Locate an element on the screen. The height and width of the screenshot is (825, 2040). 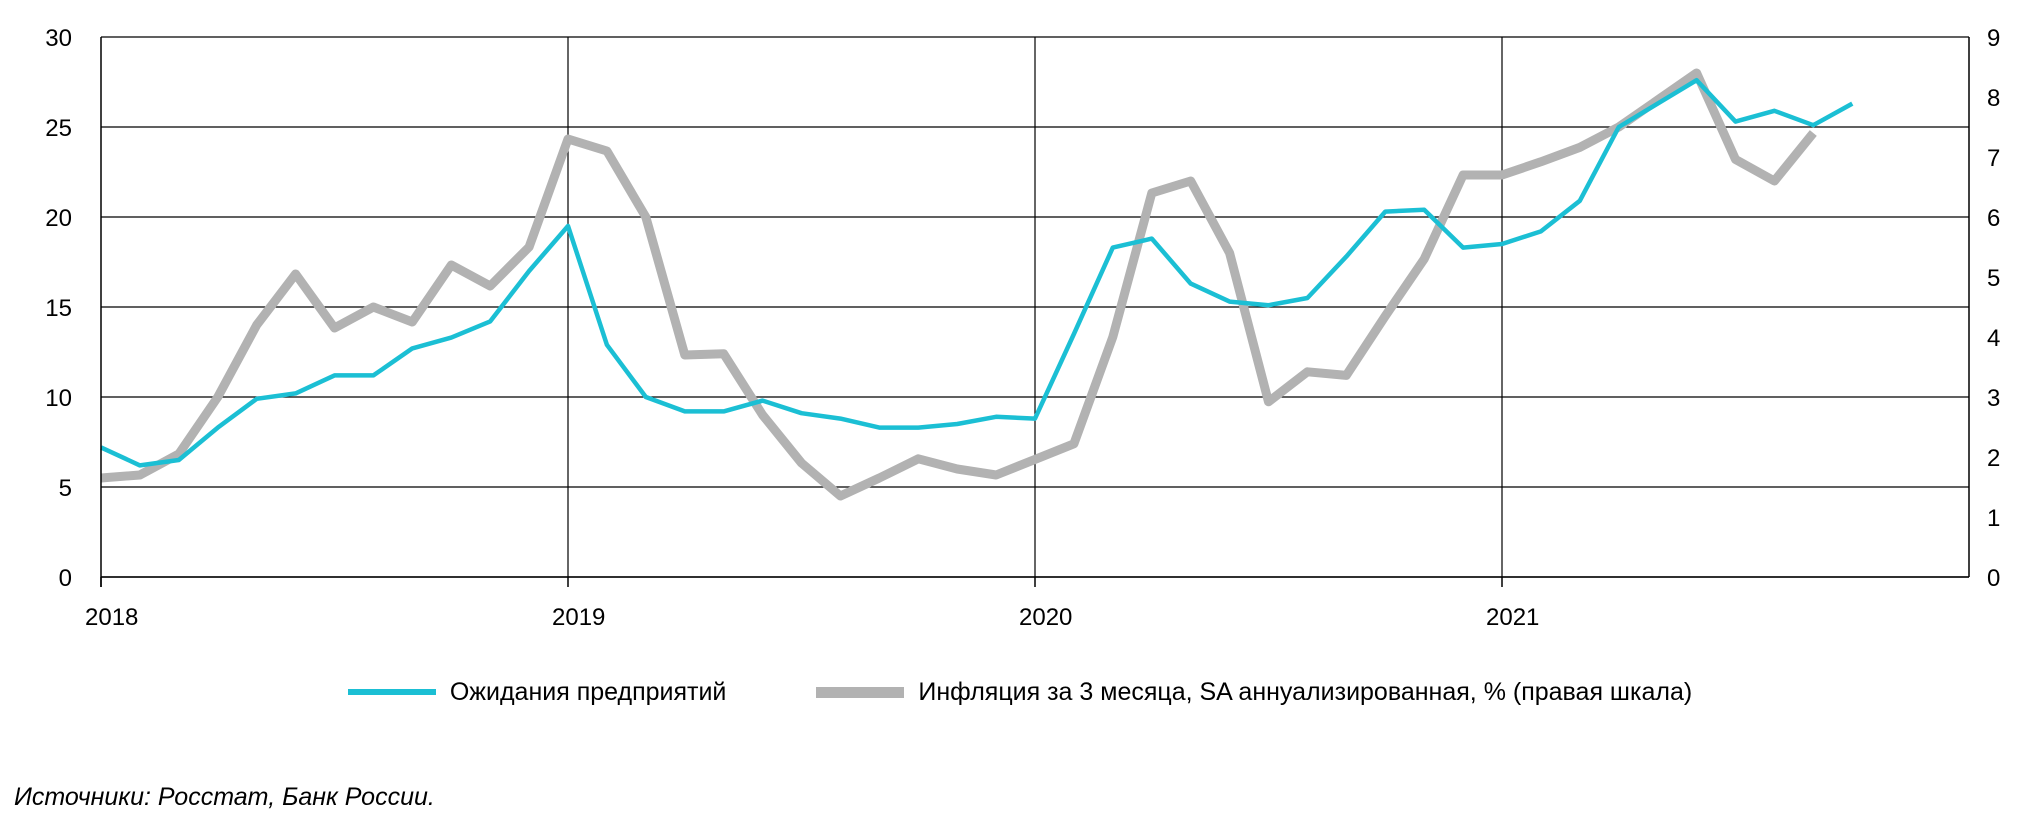
y-left-tick-label-25: 25 is located at coordinates (58, 128).